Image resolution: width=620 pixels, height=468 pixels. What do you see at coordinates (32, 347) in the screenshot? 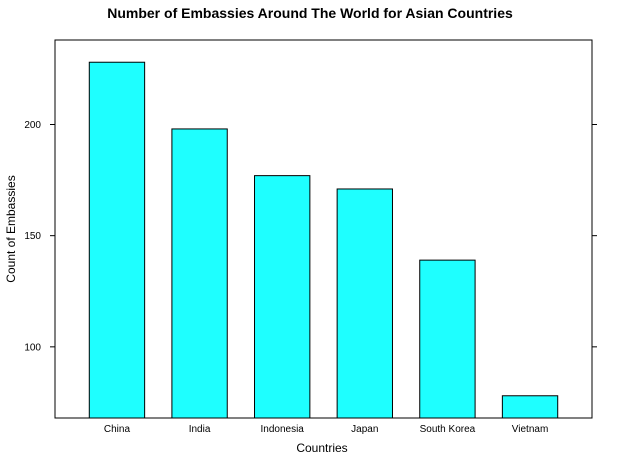
I see `y-tick-label: 100` at bounding box center [32, 347].